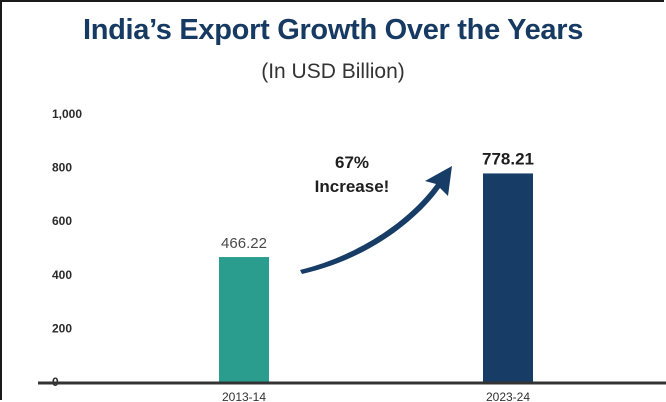 The height and width of the screenshot is (402, 666). I want to click on data-labels: 466.22 778.21, so click(377, 200).